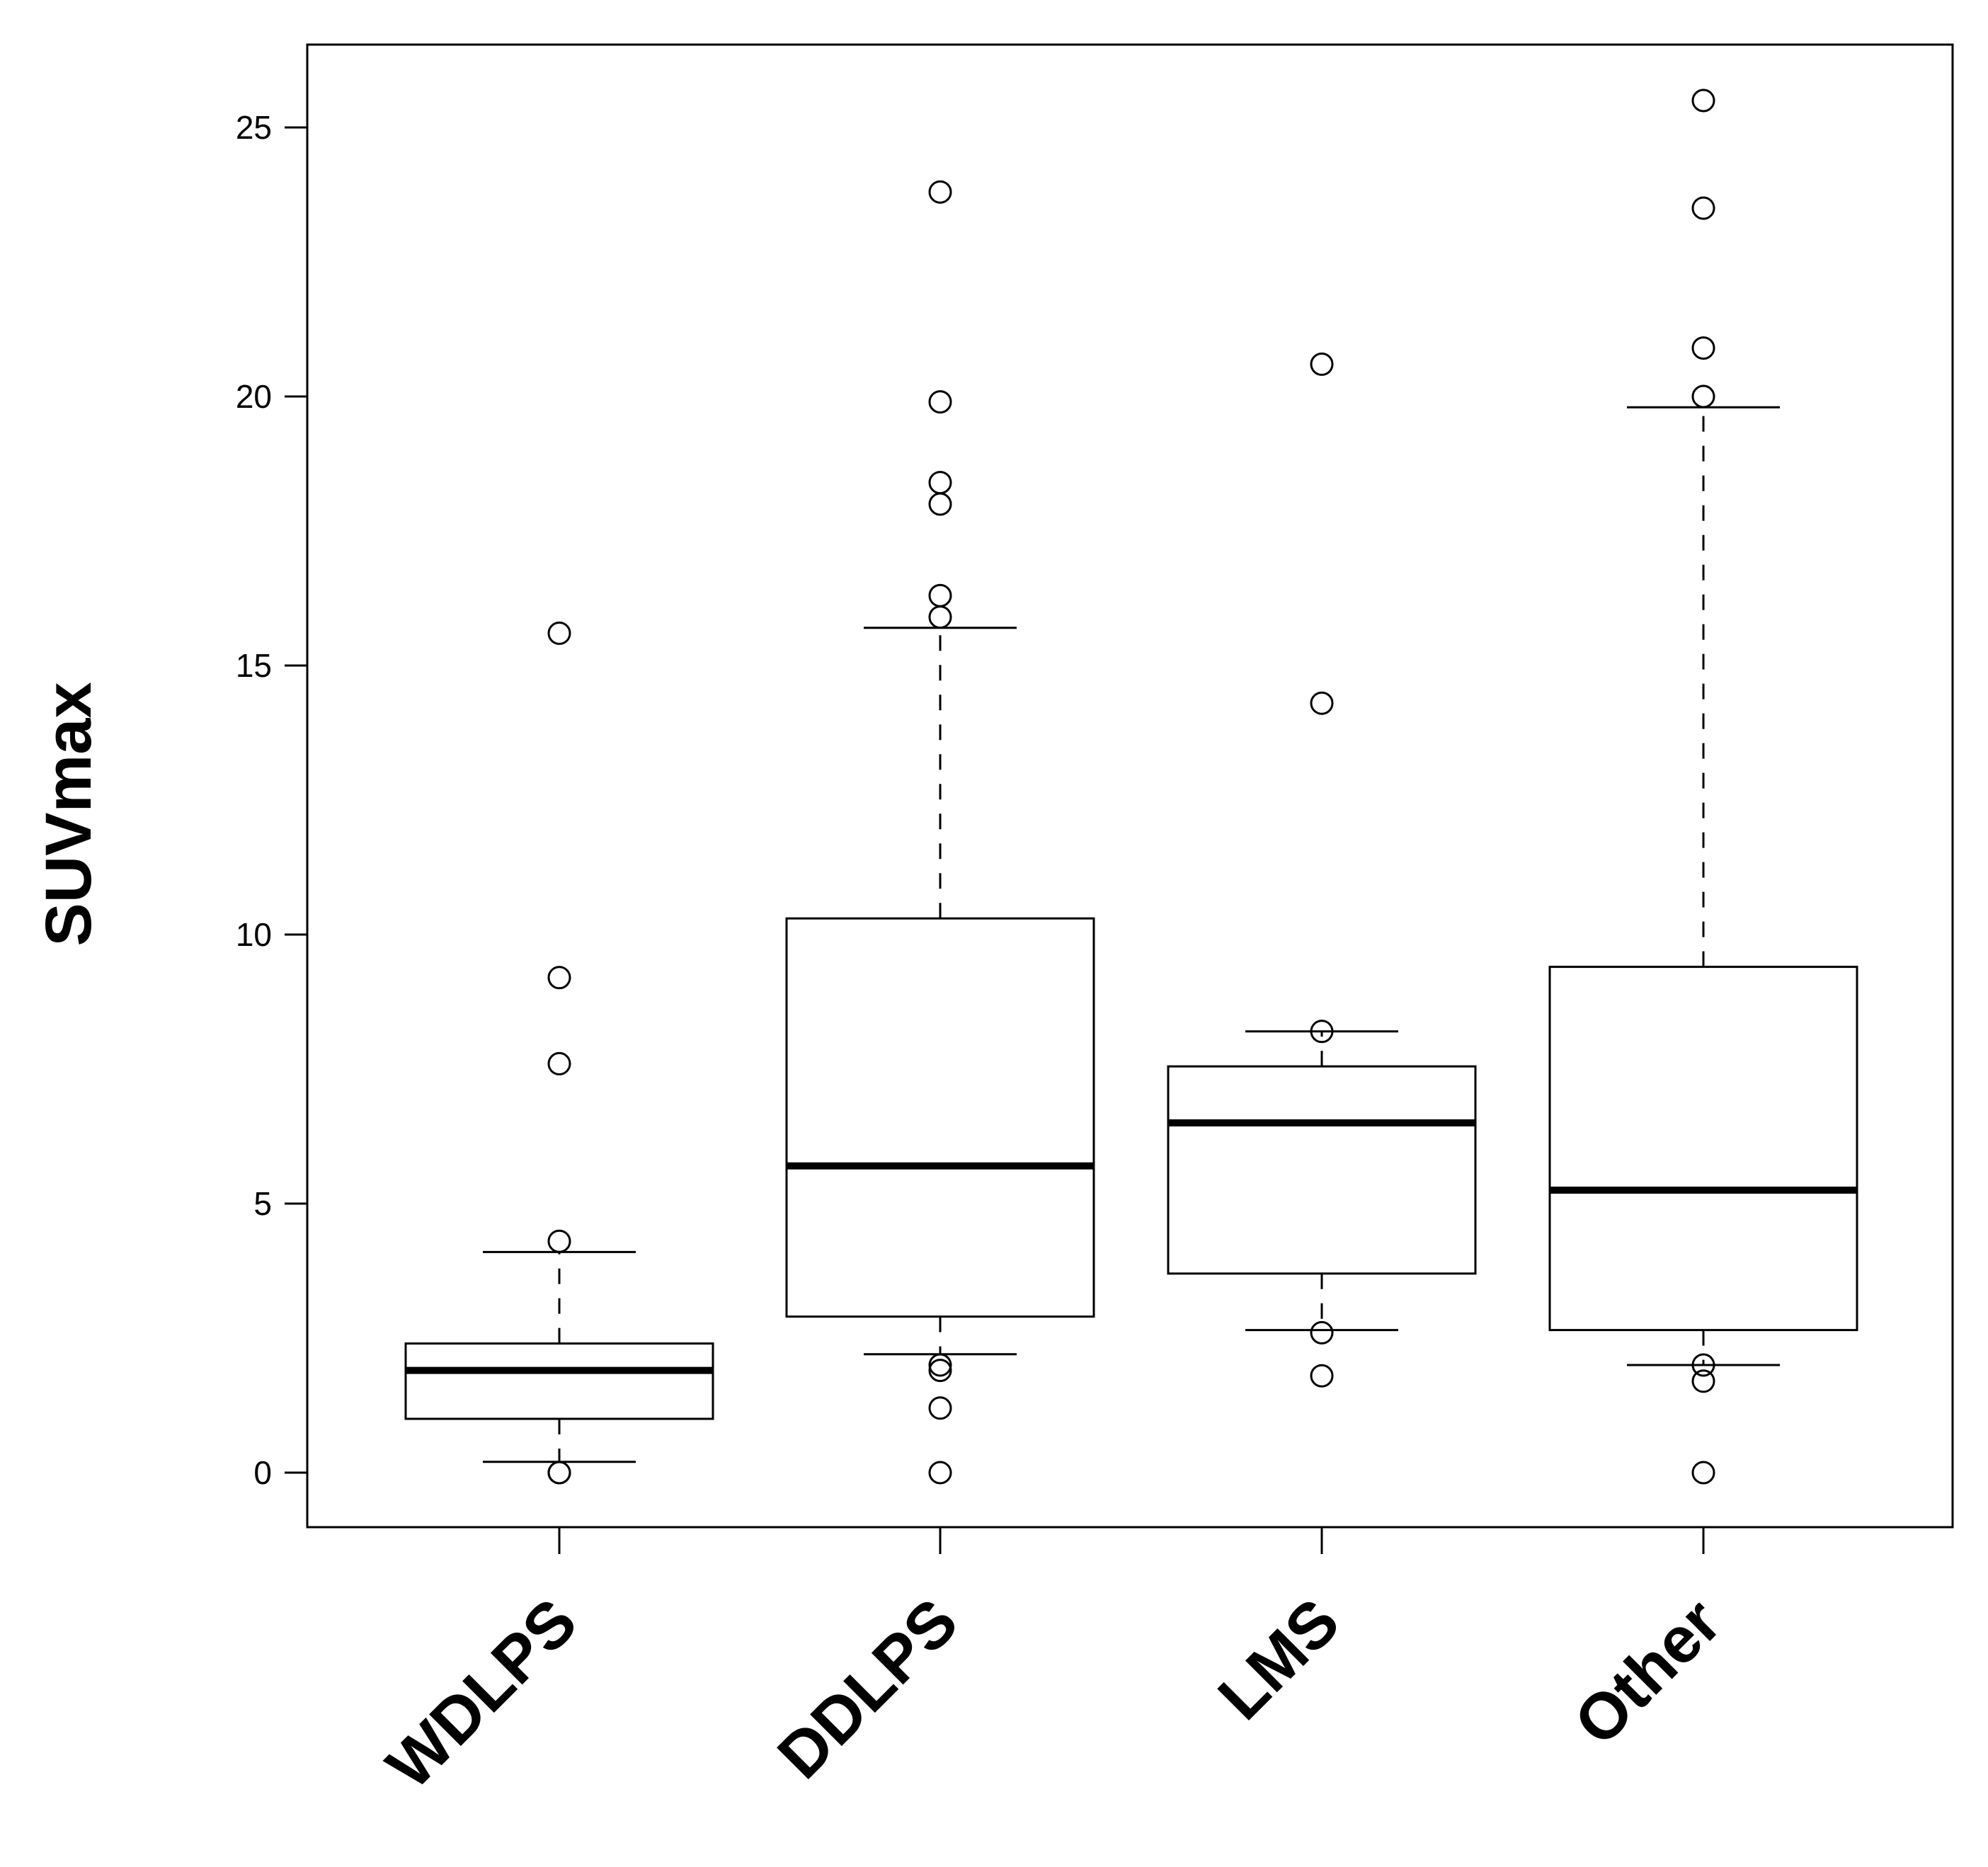 The image size is (1988, 1867). What do you see at coordinates (940, 1117) in the screenshot?
I see `box-ddlps` at bounding box center [940, 1117].